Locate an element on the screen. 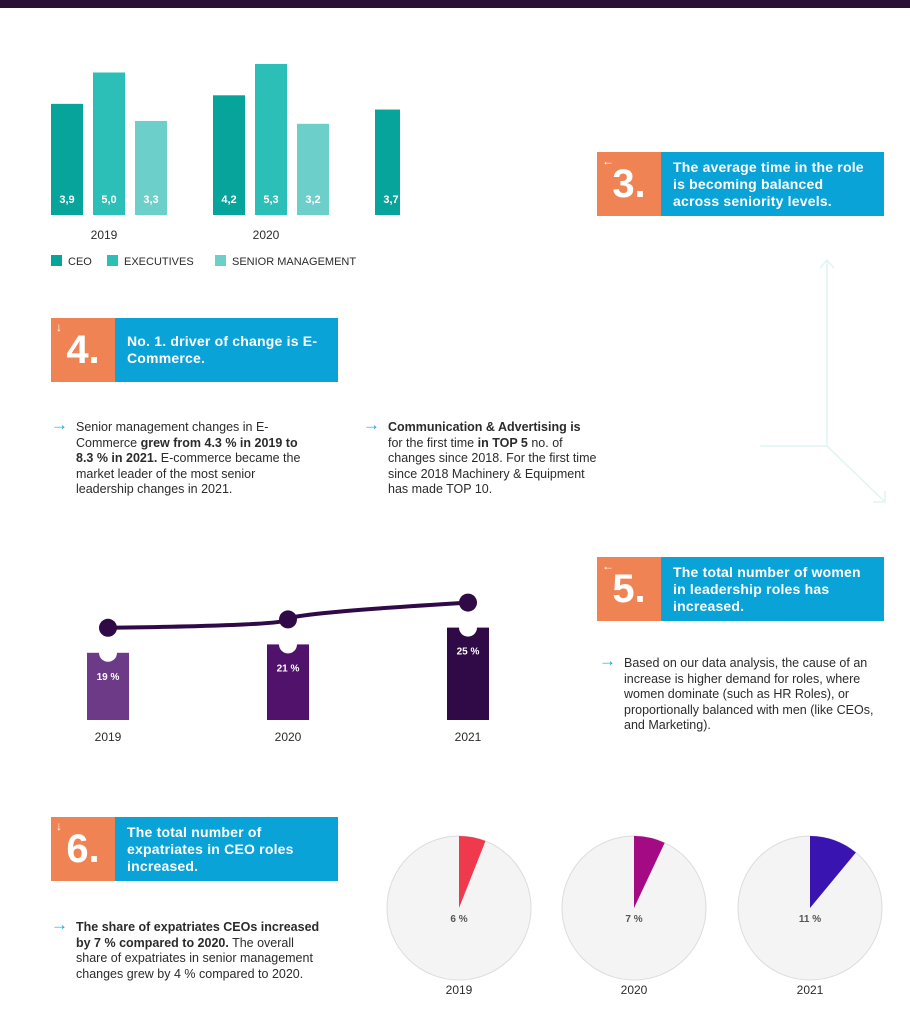  women-x-tick-2019: 2019 is located at coordinates (108, 737).